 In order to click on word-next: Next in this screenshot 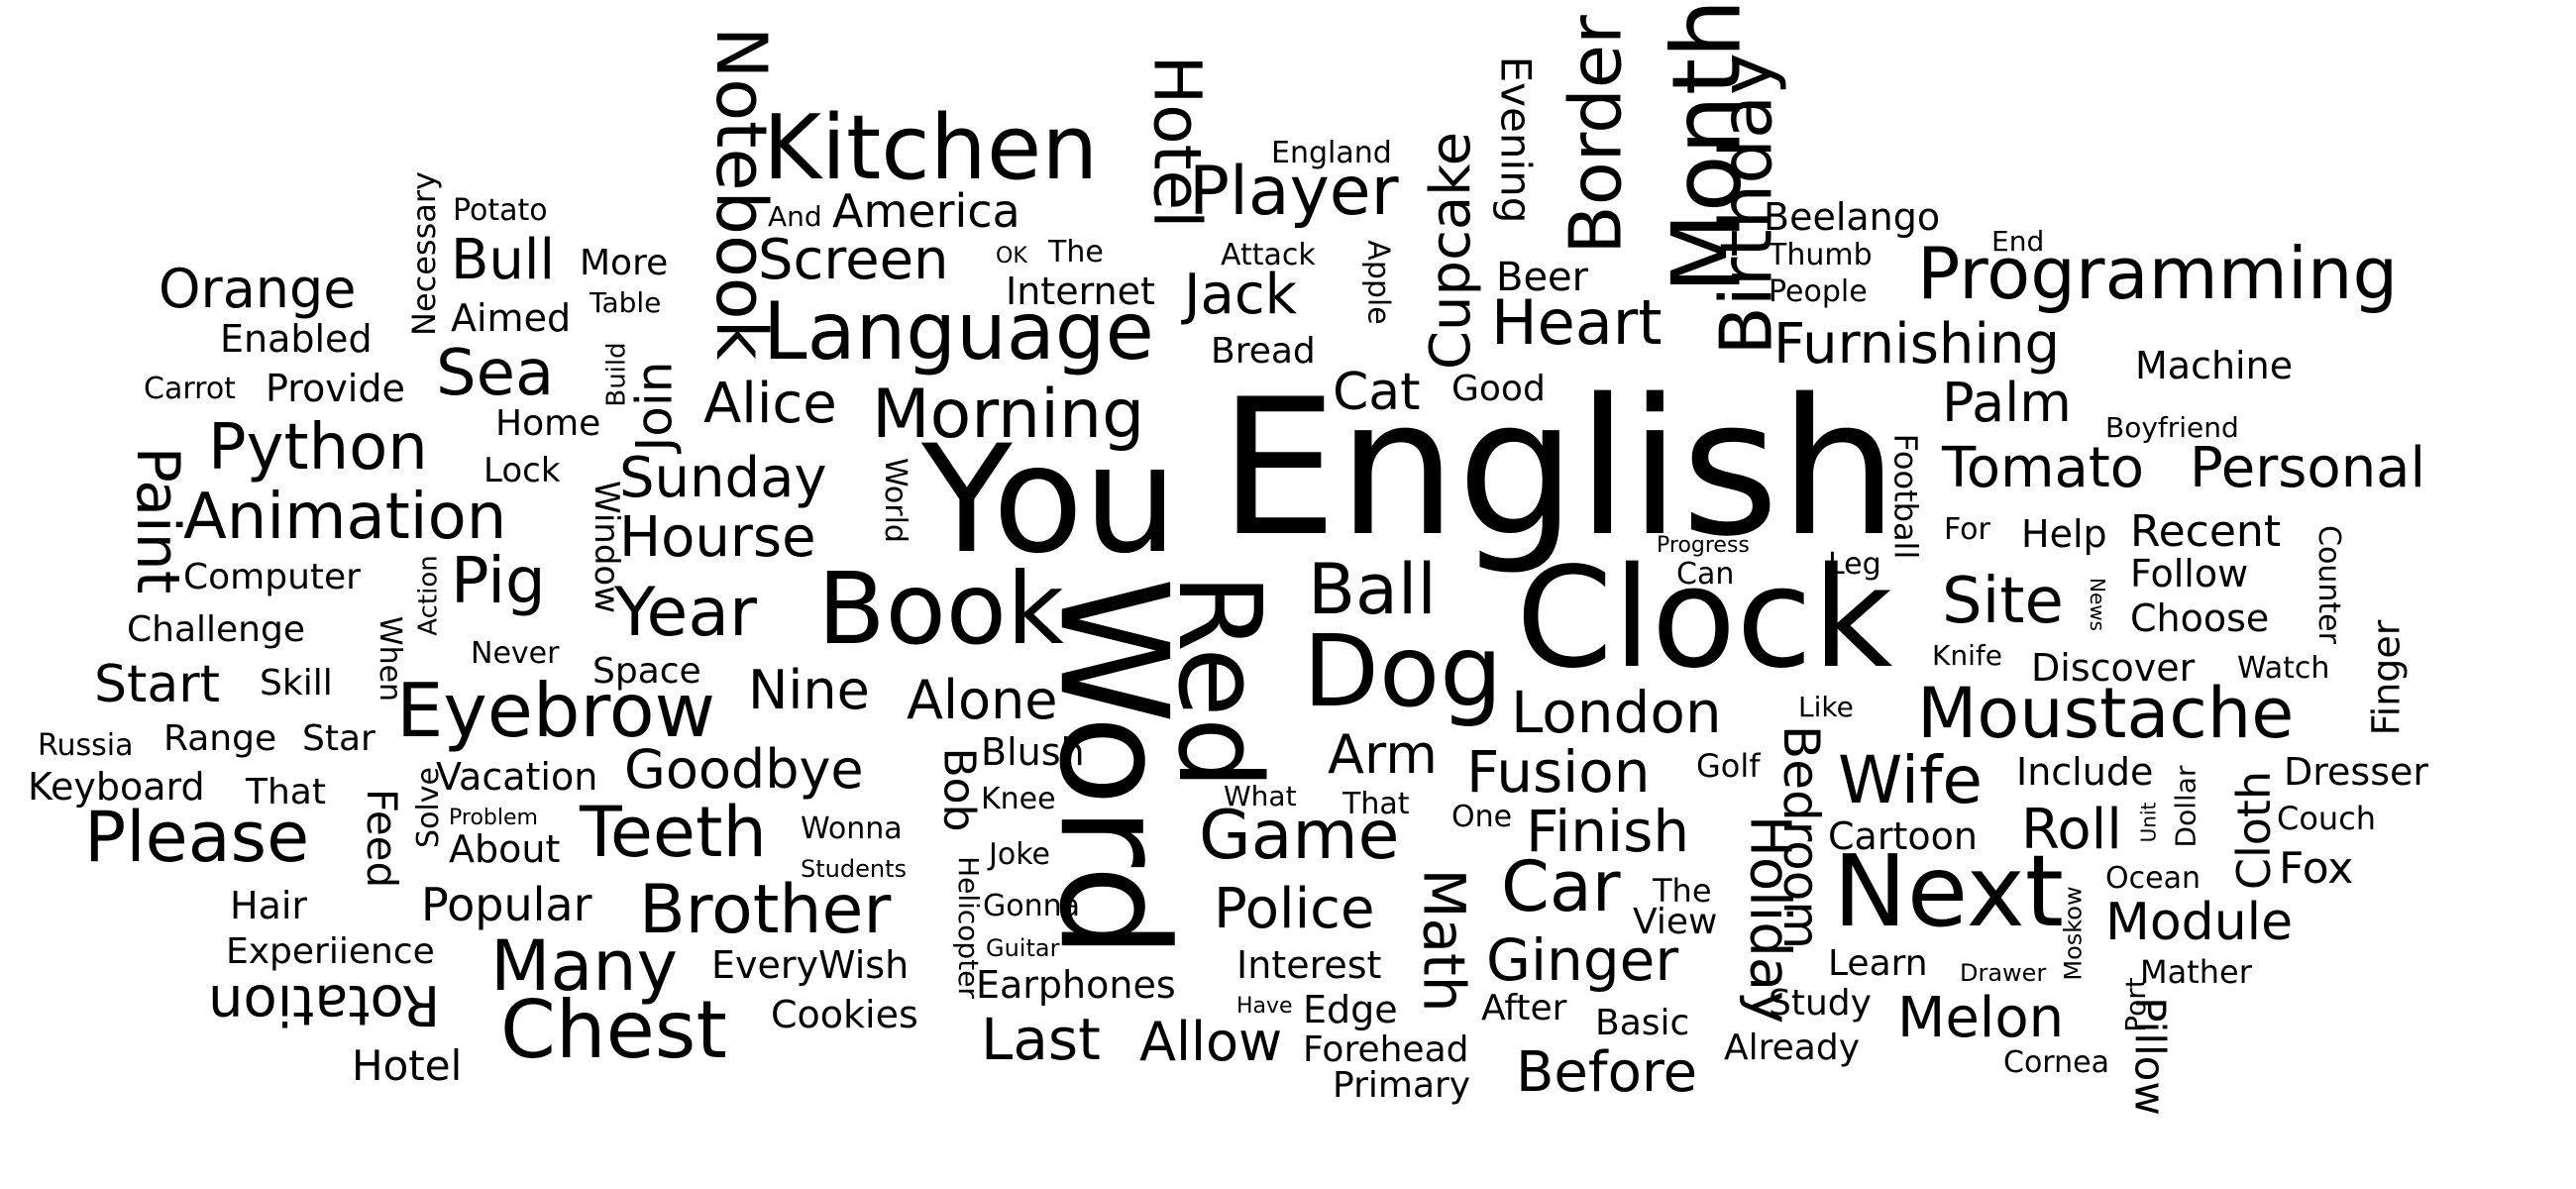, I will do `click(1948, 891)`.